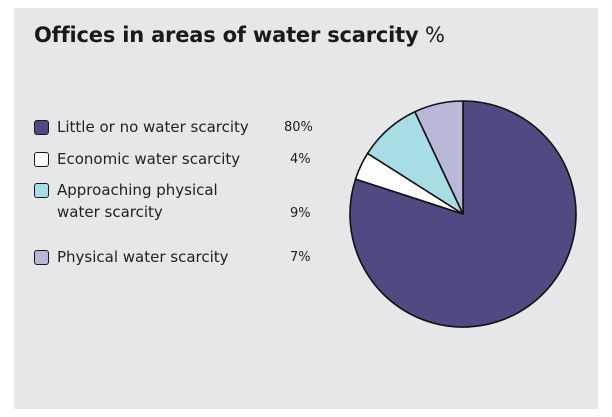 The width and height of the screenshot is (612, 417). What do you see at coordinates (41, 190) in the screenshot?
I see `legend-swatch-approaching` at bounding box center [41, 190].